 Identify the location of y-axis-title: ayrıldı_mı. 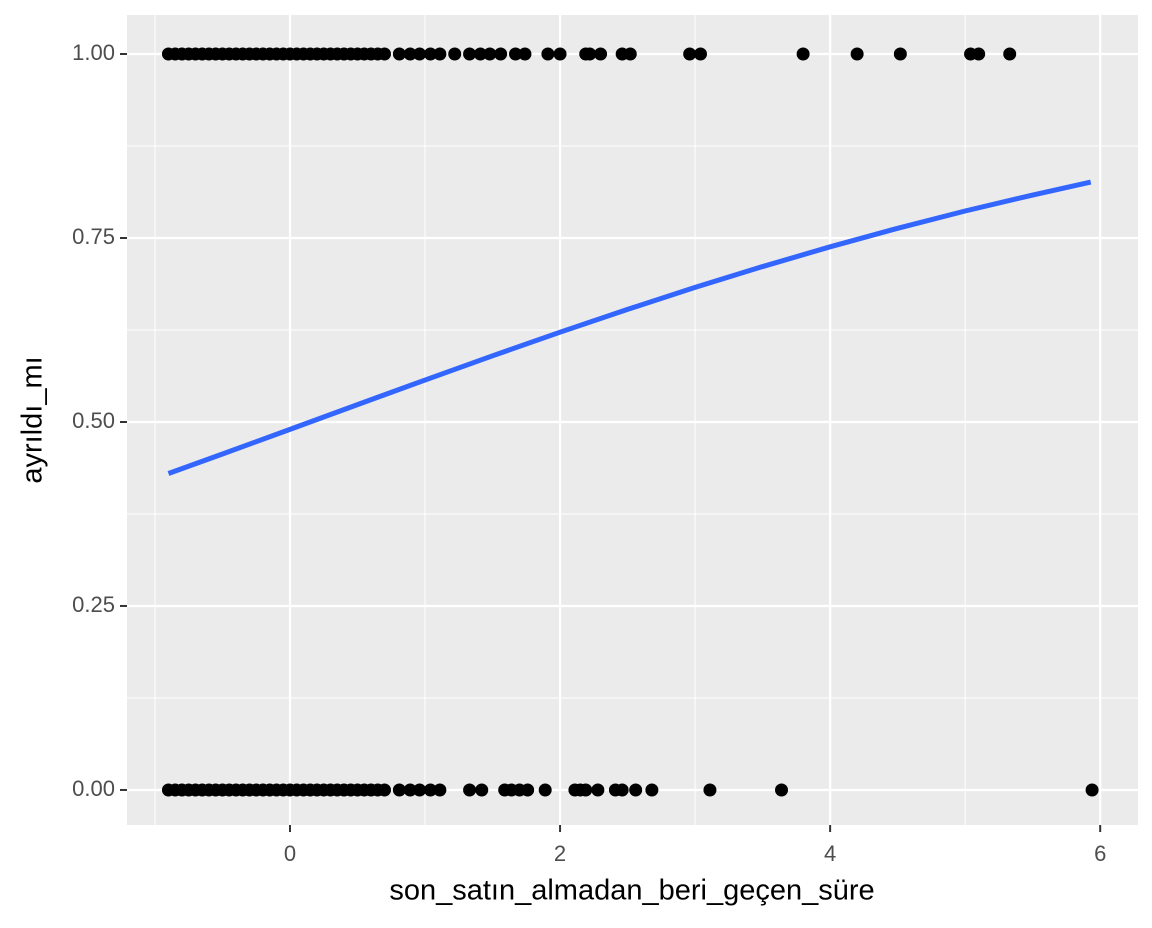
(33, 419).